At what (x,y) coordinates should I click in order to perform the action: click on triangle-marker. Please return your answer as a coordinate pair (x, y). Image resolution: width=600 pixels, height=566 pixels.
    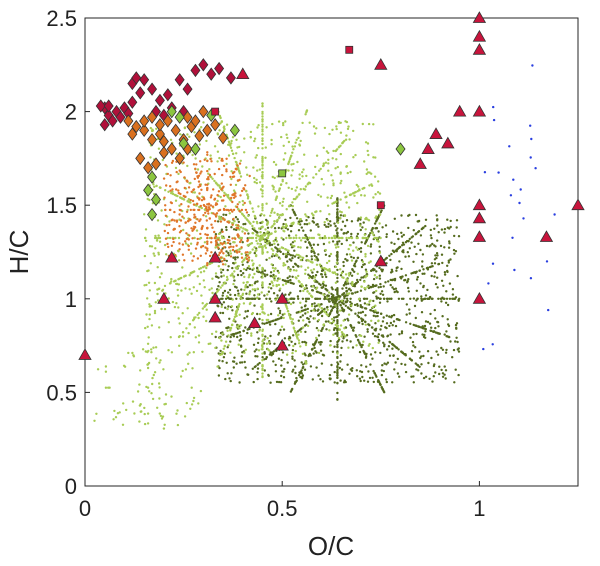
    Looking at the image, I should click on (381, 260).